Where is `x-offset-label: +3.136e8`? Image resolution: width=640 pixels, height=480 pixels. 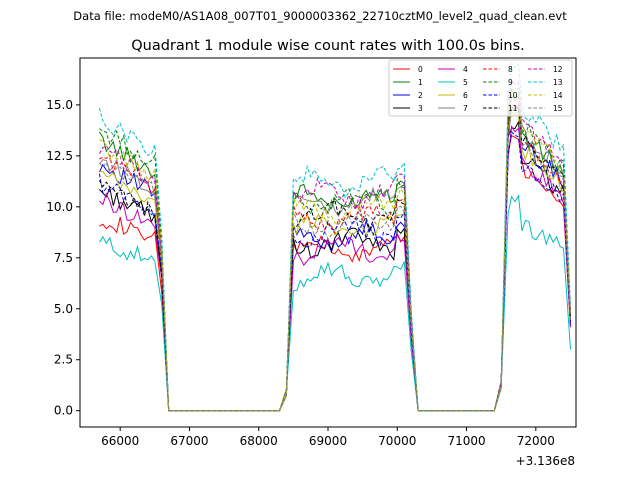
x-offset-label: +3.136e8 is located at coordinates (545, 461).